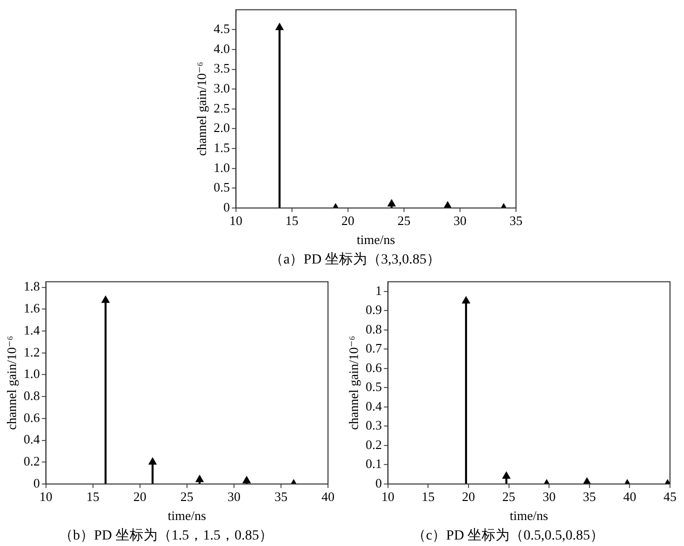  Describe the element at coordinates (222, 48) in the screenshot. I see `y-tick-label: 4.0` at that location.